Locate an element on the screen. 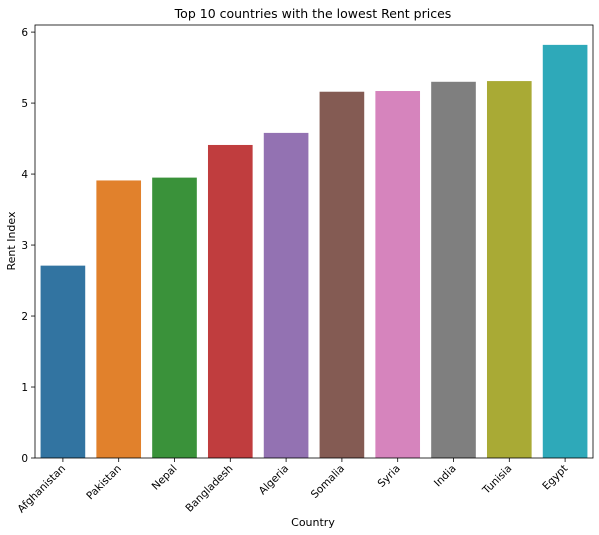 This screenshot has width=599, height=535. bar-india is located at coordinates (453, 269).